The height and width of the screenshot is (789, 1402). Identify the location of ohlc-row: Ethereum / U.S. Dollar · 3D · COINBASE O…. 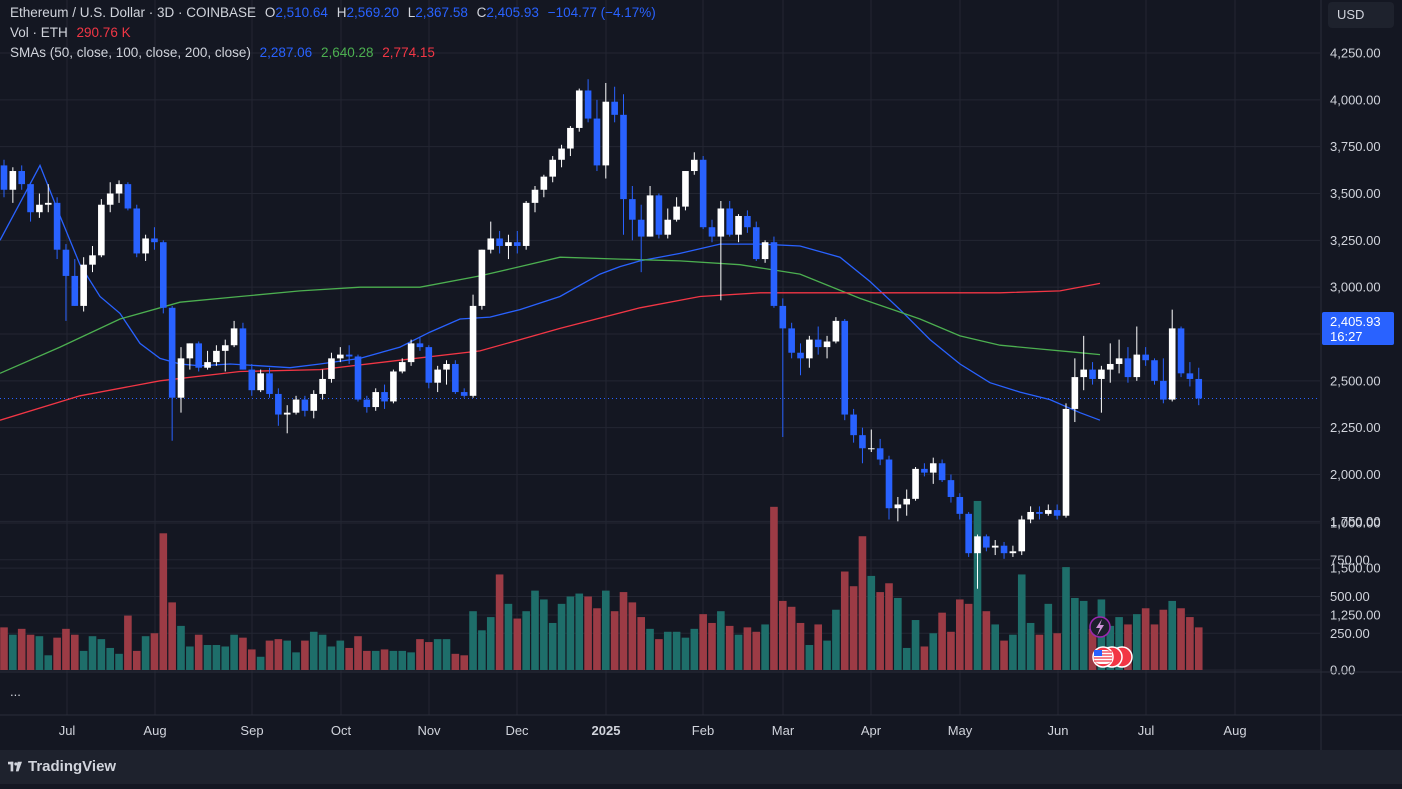
(335, 13).